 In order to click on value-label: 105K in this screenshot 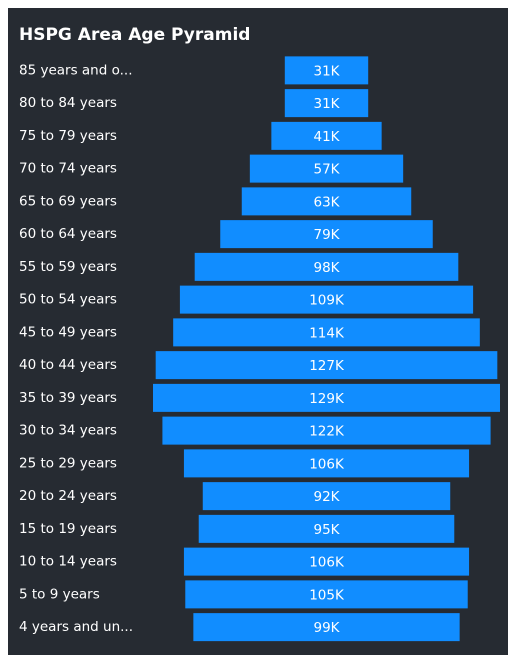, I will do `click(327, 595)`.